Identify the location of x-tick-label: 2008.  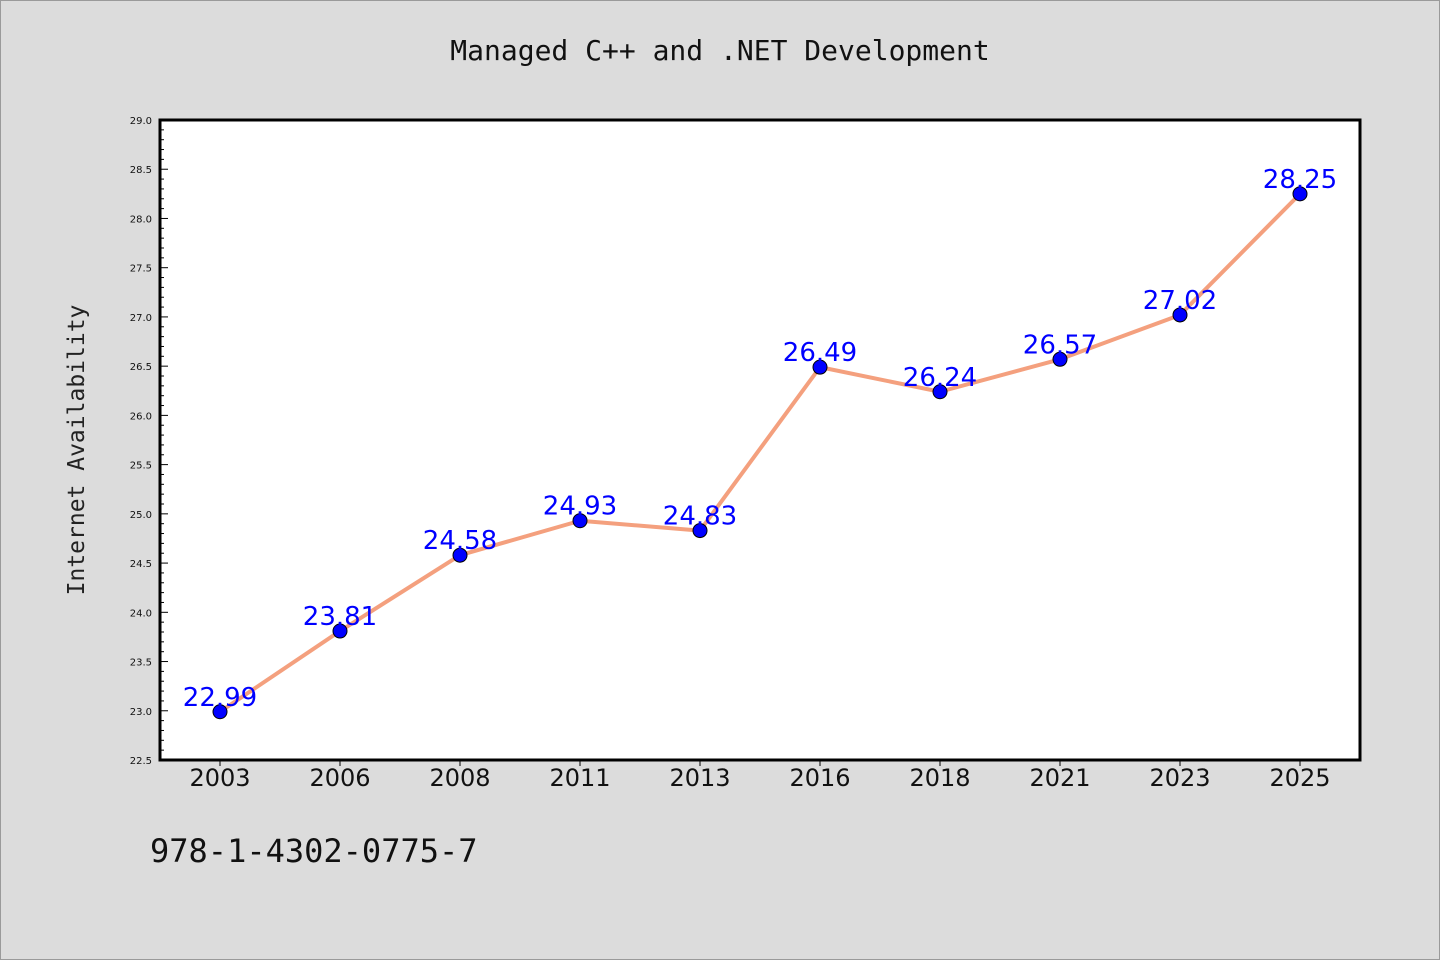
(459, 778).